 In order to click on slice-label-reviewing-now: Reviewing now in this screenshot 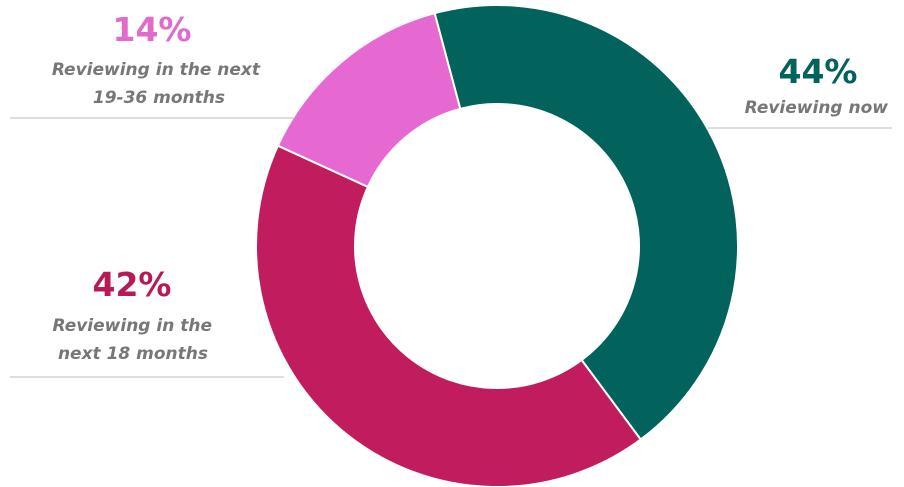, I will do `click(817, 108)`.